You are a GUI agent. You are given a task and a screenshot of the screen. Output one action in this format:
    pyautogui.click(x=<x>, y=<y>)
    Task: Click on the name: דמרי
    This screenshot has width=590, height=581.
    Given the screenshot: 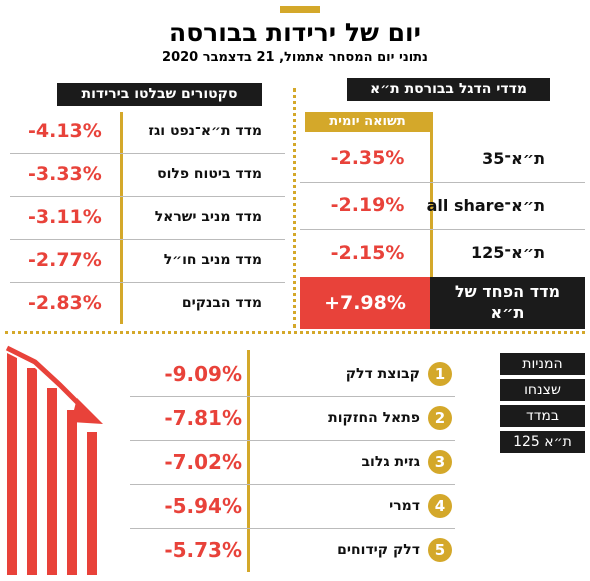 What is the action you would take?
    pyautogui.click(x=404, y=506)
    